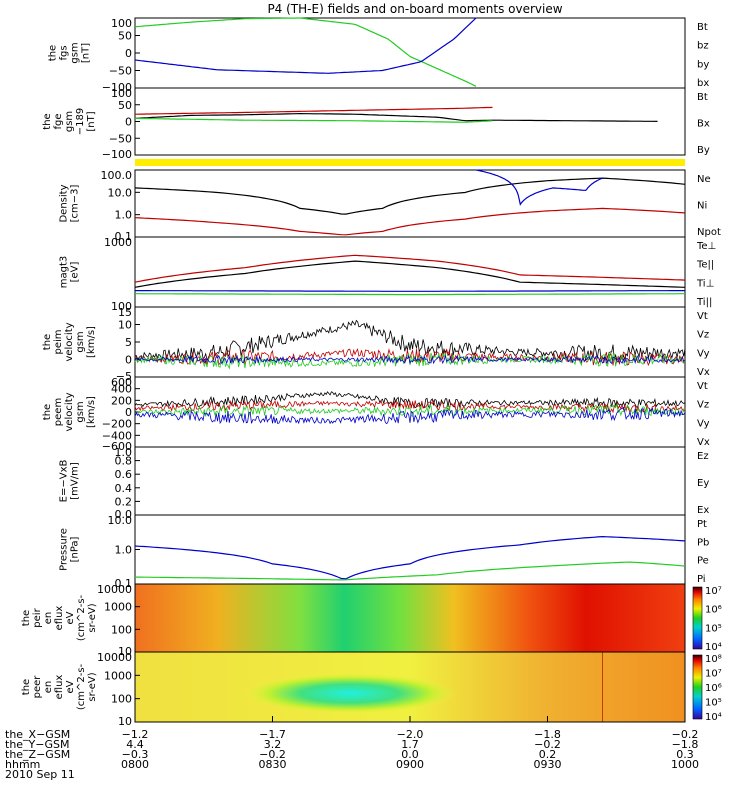 The width and height of the screenshot is (750, 800). What do you see at coordinates (703, 483) in the screenshot?
I see `legend-entry: Ey` at bounding box center [703, 483].